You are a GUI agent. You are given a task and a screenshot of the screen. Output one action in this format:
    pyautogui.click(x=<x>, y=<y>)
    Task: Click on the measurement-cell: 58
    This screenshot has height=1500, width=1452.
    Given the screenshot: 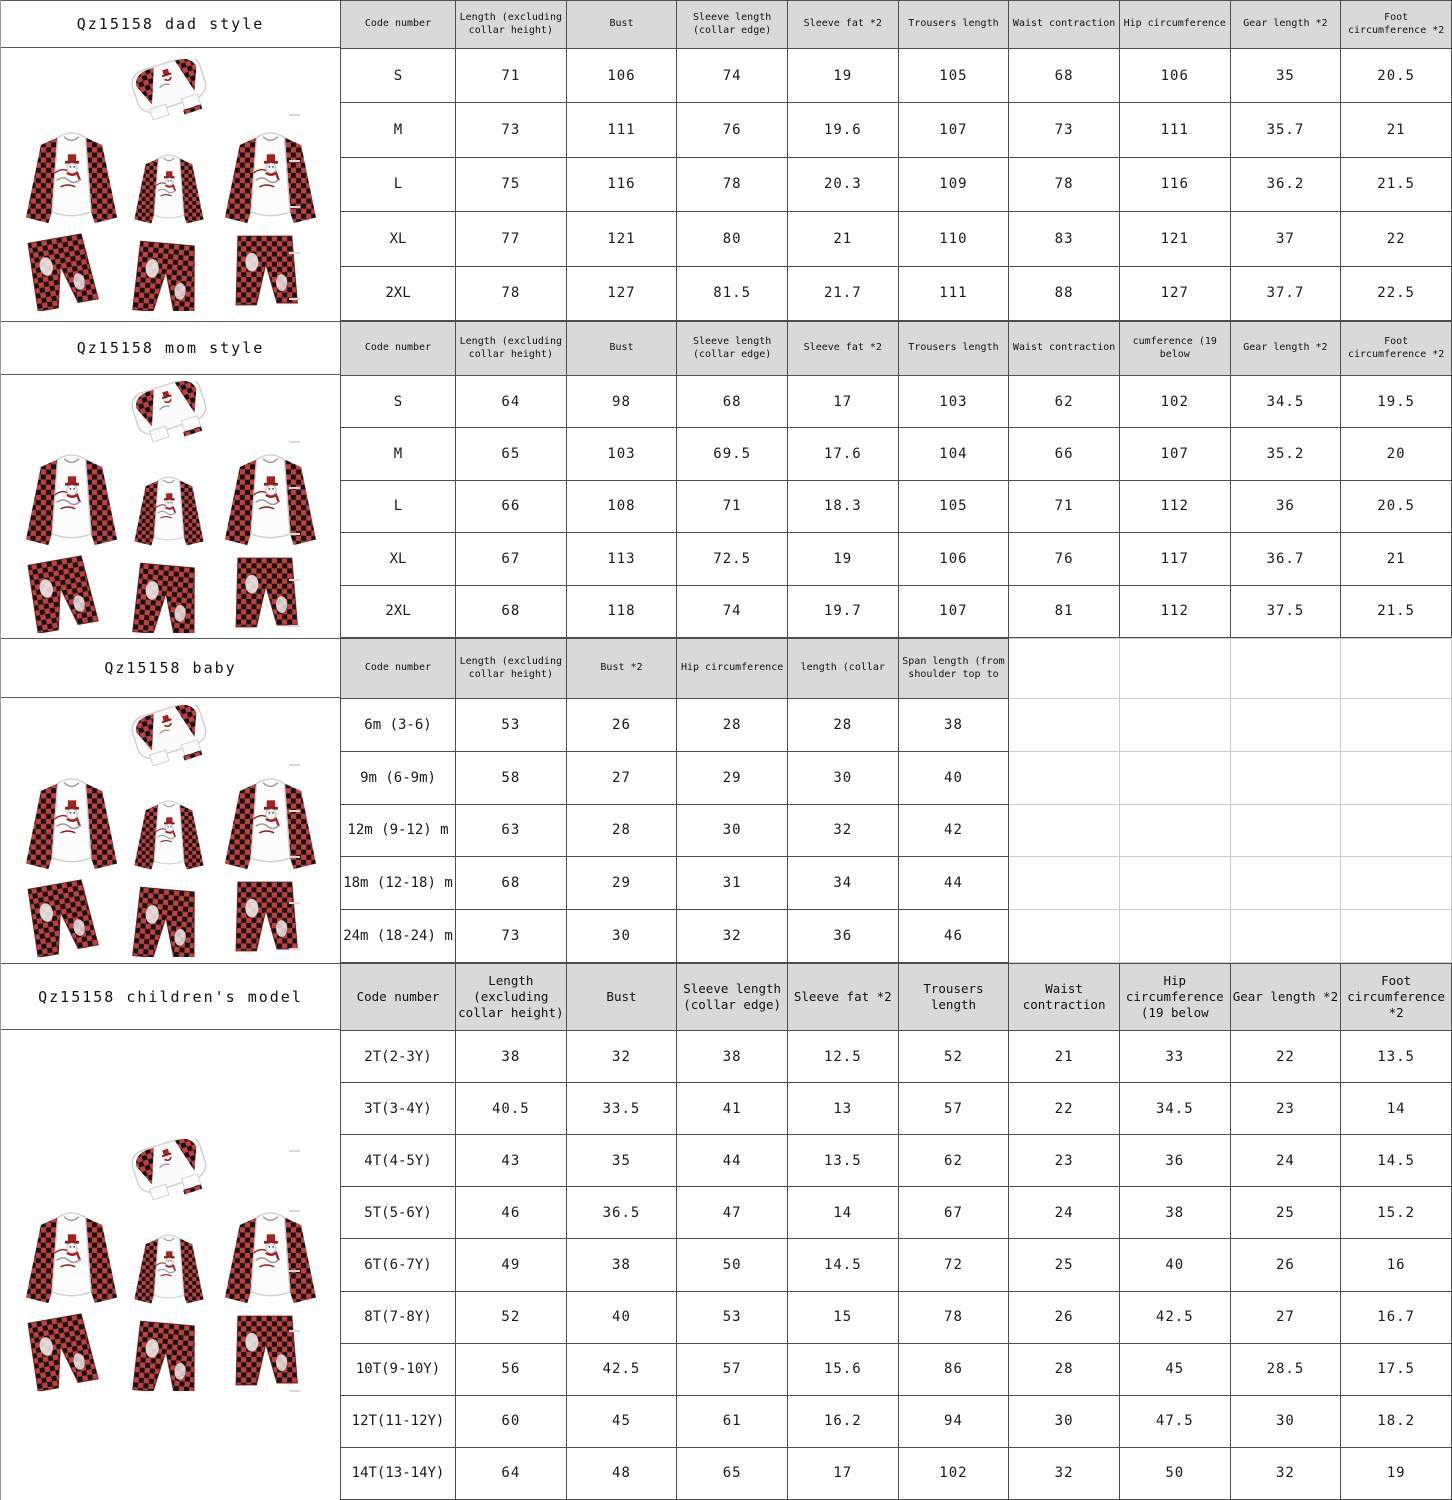 What is the action you would take?
    pyautogui.click(x=511, y=777)
    